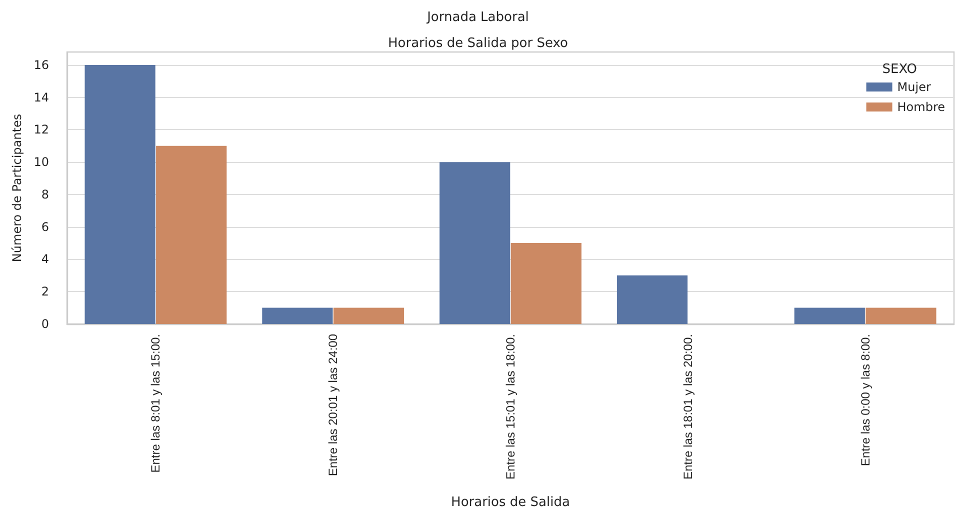 The image size is (956, 514). Describe the element at coordinates (41, 97) in the screenshot. I see `y-tick-label: 14` at that location.